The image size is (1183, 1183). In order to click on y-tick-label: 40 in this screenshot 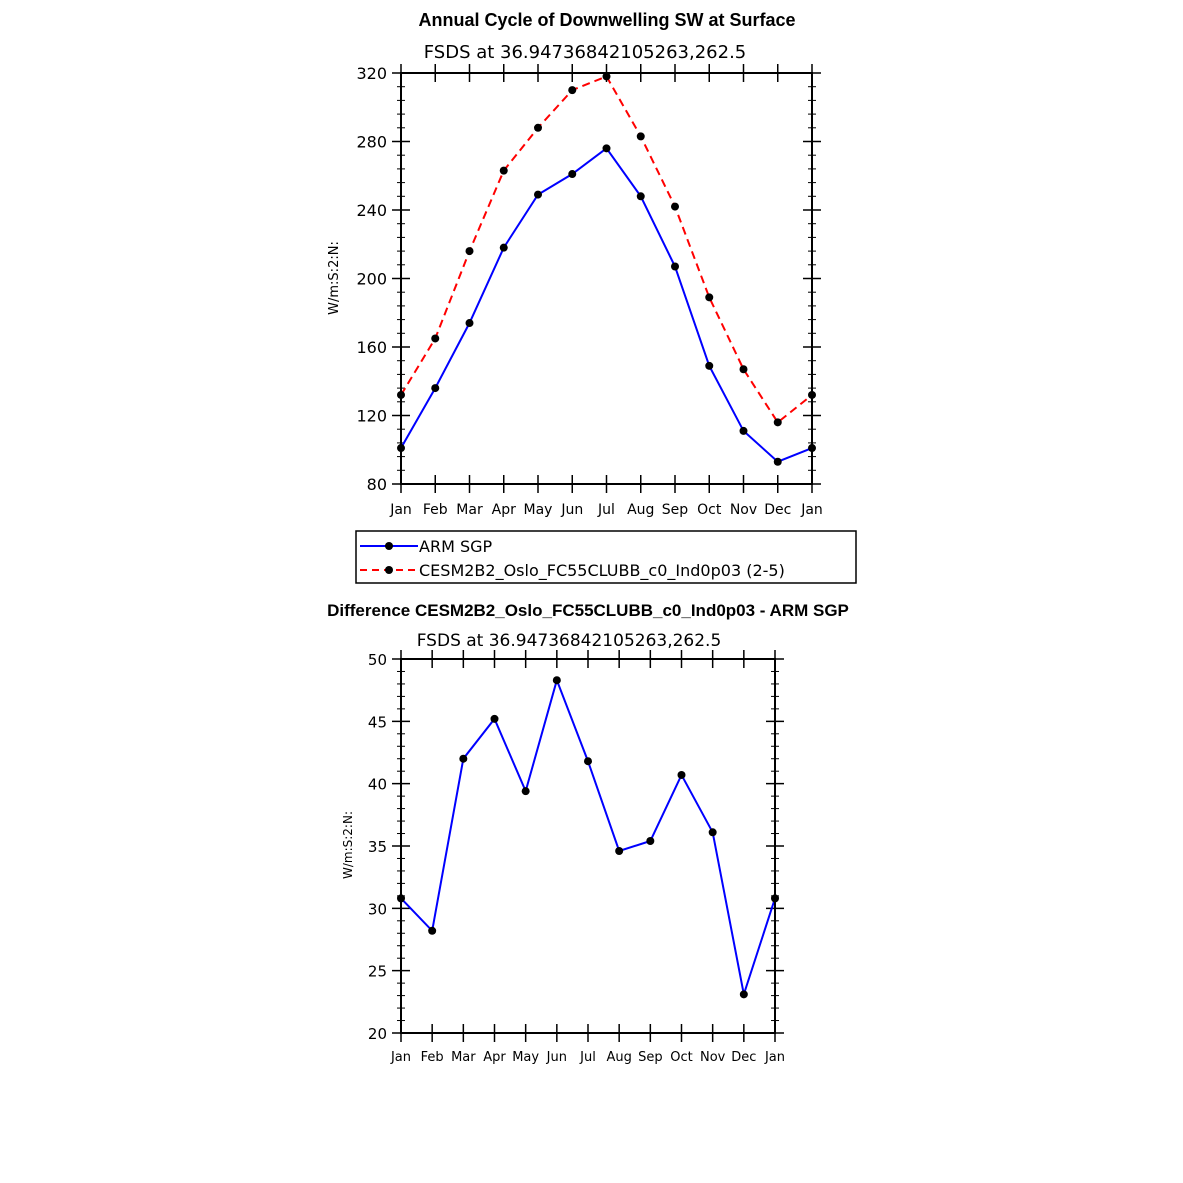, I will do `click(377, 785)`.